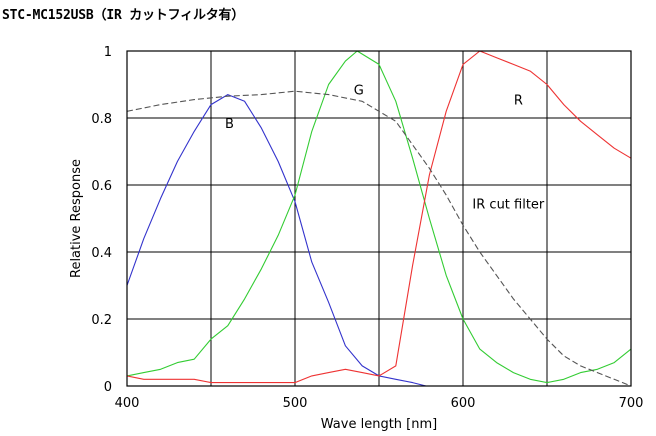 The width and height of the screenshot is (656, 436). I want to click on y-axis-label: Relative Response, so click(76, 218).